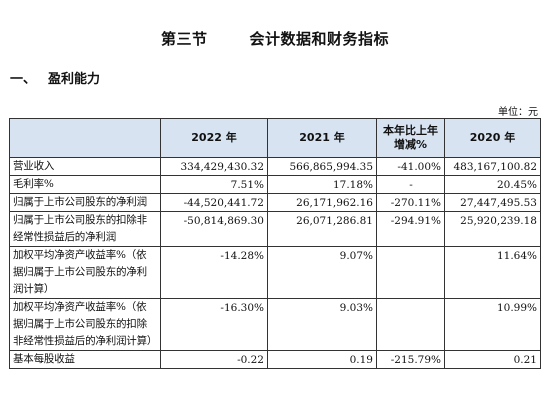 The width and height of the screenshot is (550, 414). I want to click on header-cell-2022: 2022 年, so click(214, 138).